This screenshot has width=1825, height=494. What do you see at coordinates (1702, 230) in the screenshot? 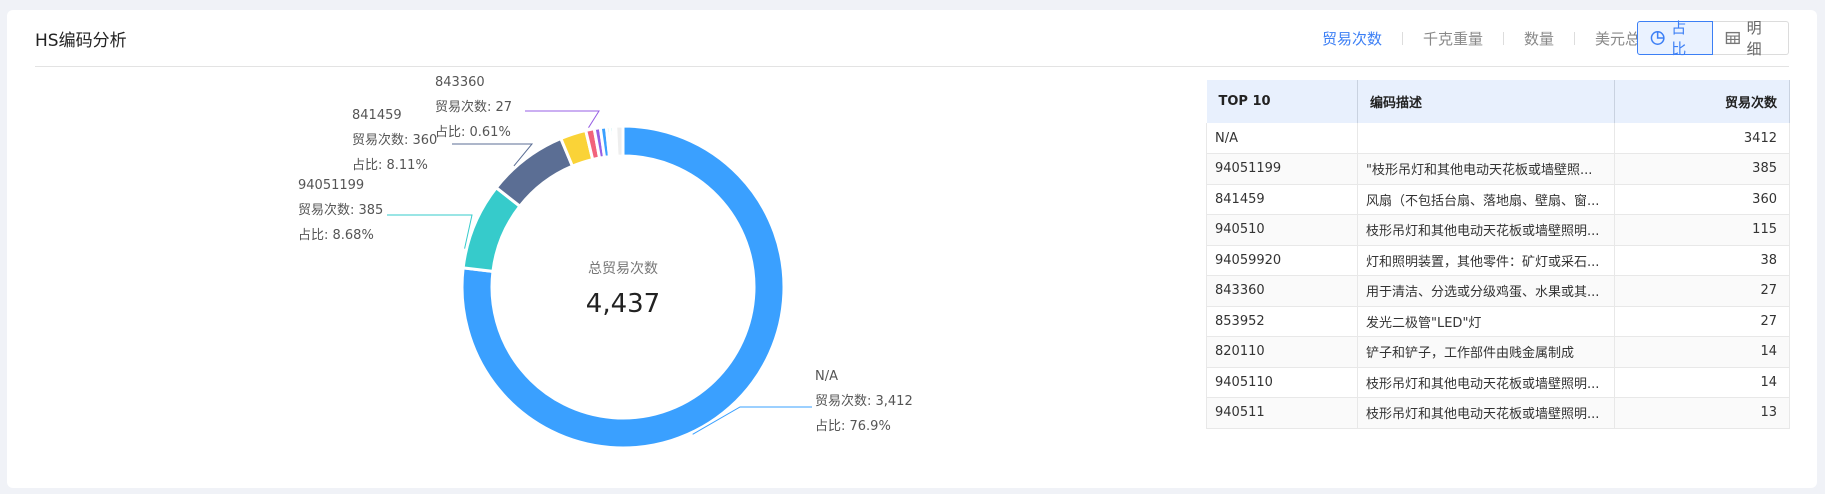
I see `cell-count: 115` at bounding box center [1702, 230].